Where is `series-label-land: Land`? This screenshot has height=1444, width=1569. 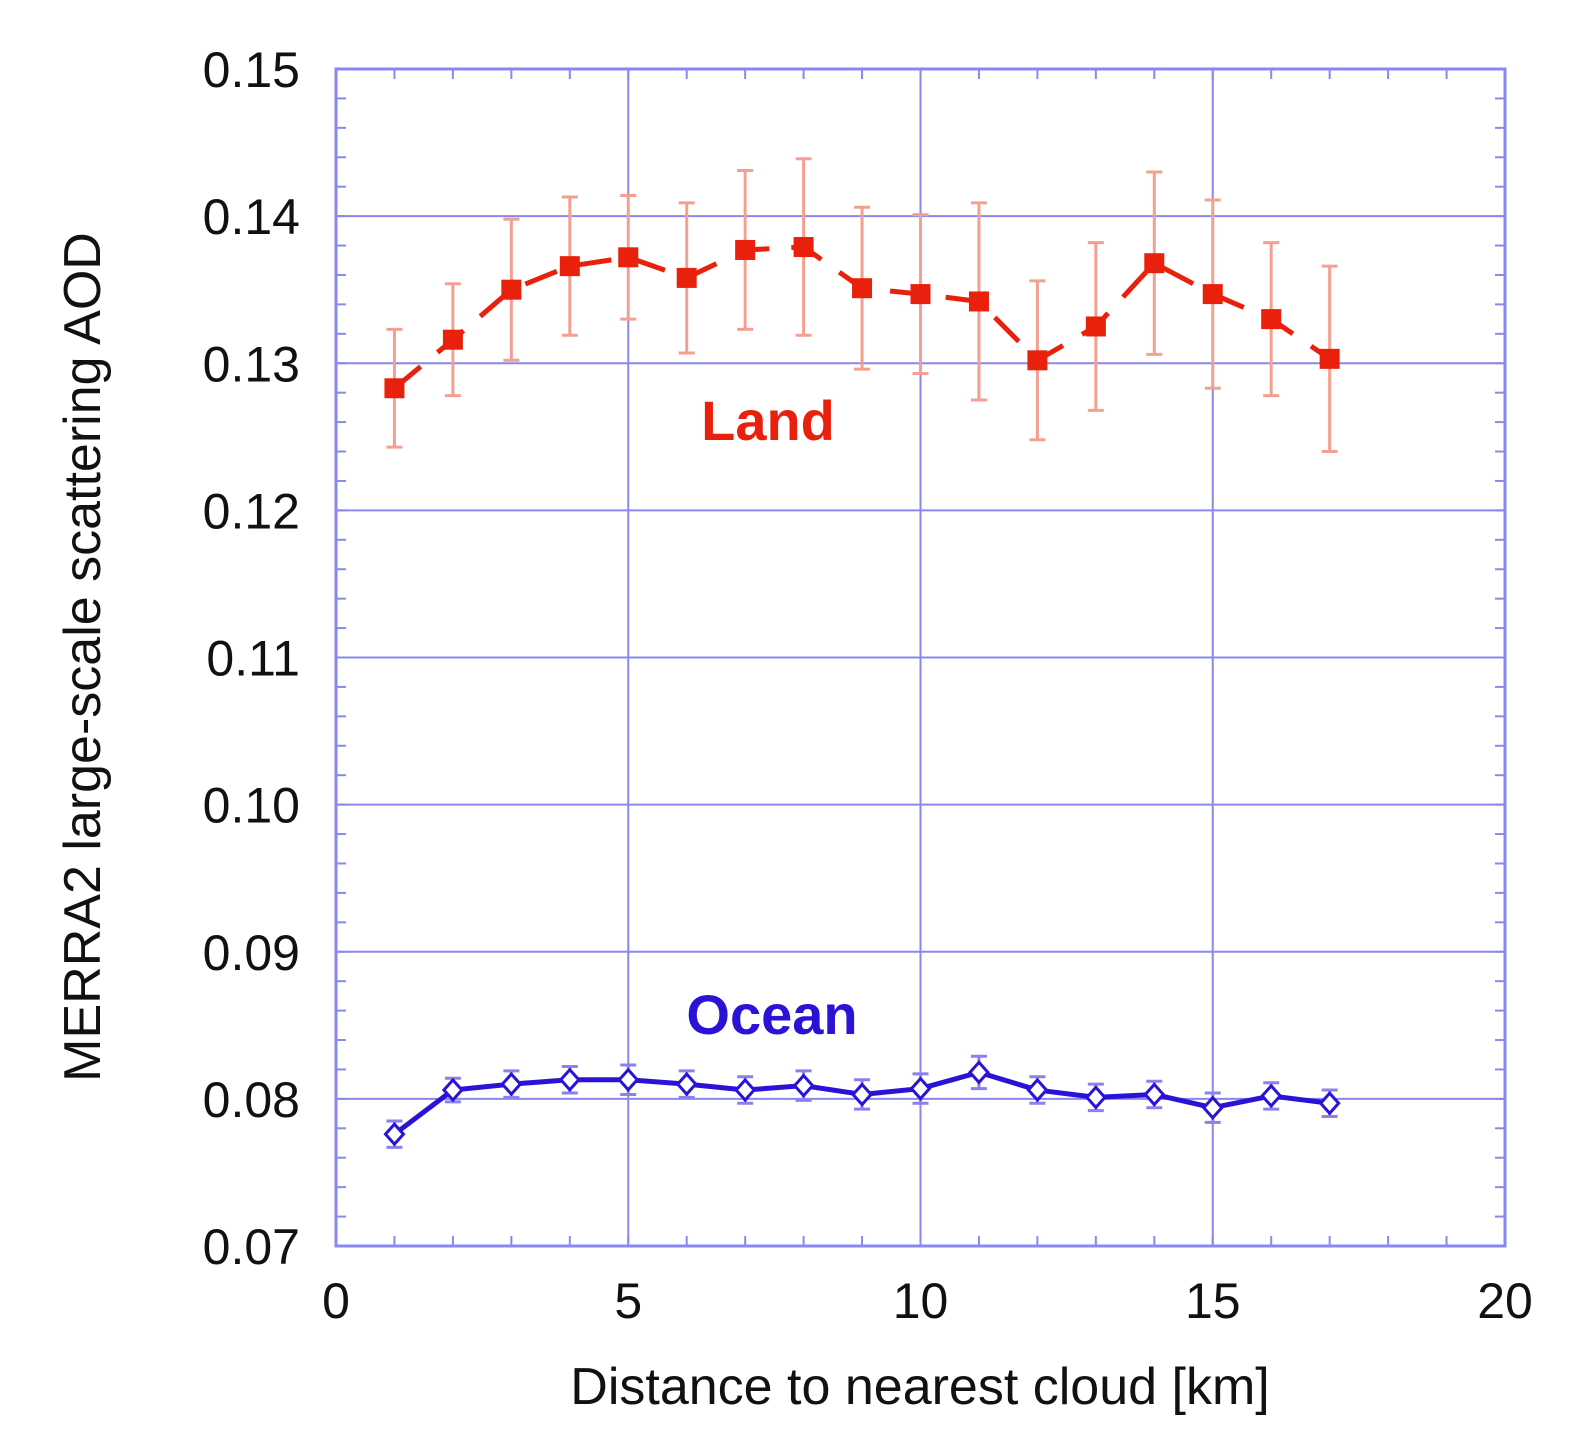 series-label-land: Land is located at coordinates (768, 420).